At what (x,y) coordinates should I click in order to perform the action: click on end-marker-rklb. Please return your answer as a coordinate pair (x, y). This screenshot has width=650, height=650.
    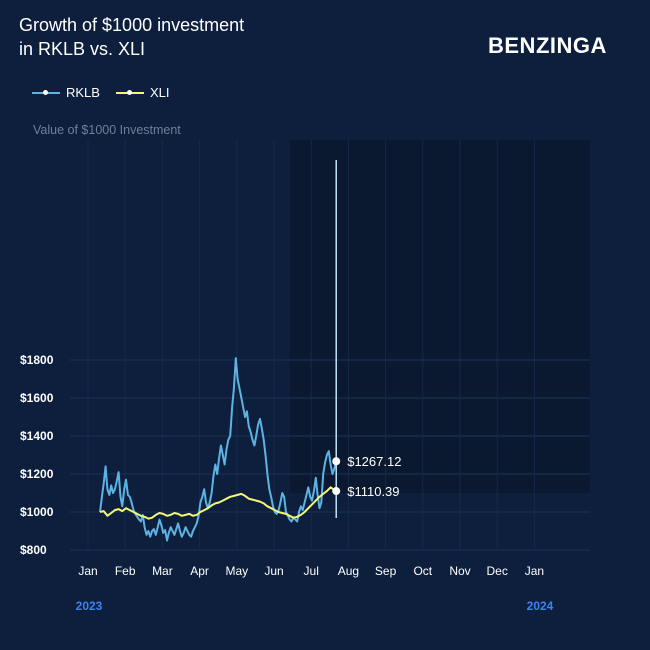
    Looking at the image, I should click on (336, 461).